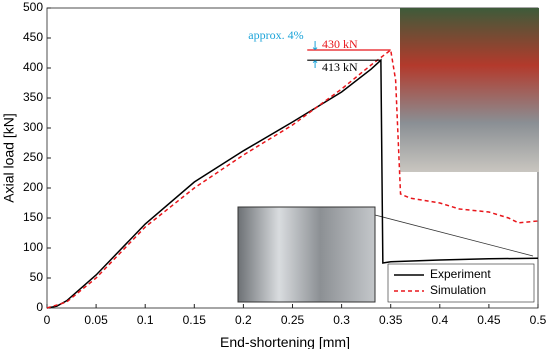  Describe the element at coordinates (33, 97) in the screenshot. I see `y-tick-label: 350` at that location.